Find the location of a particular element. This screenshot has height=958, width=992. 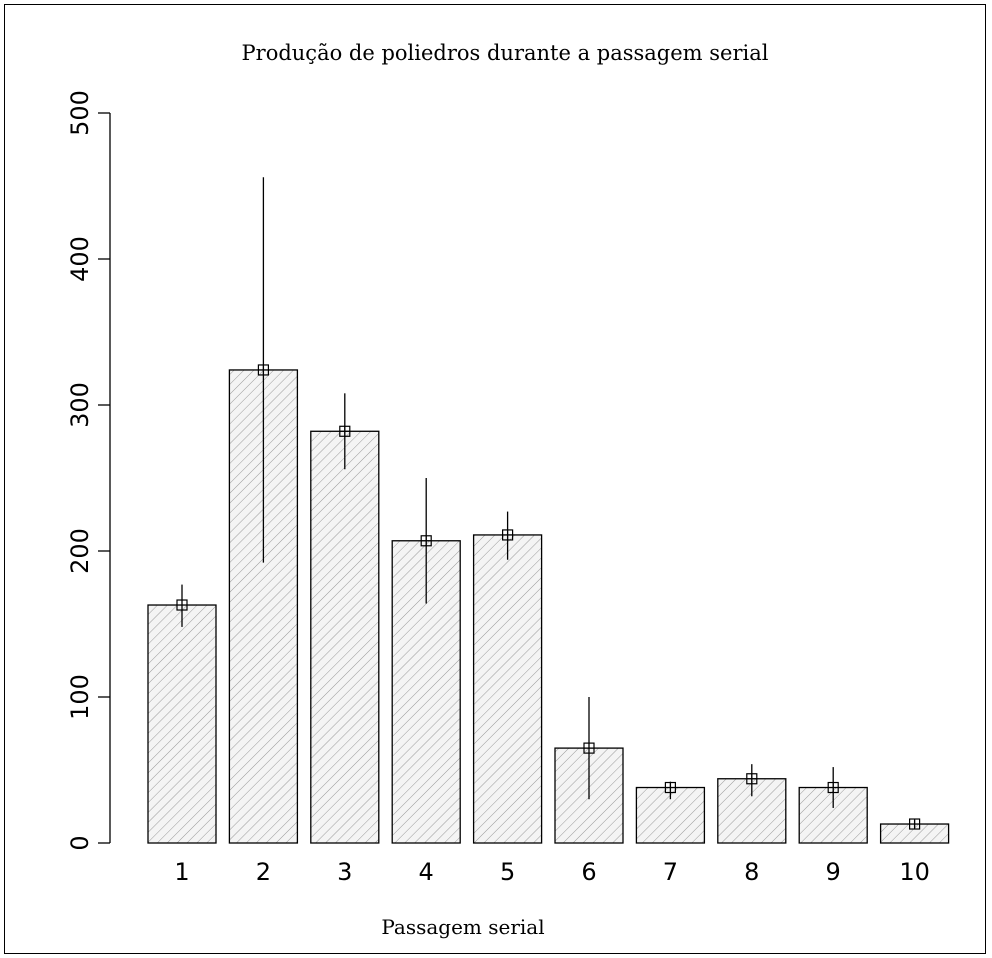

y-tick-label: 400 is located at coordinates (80, 259).